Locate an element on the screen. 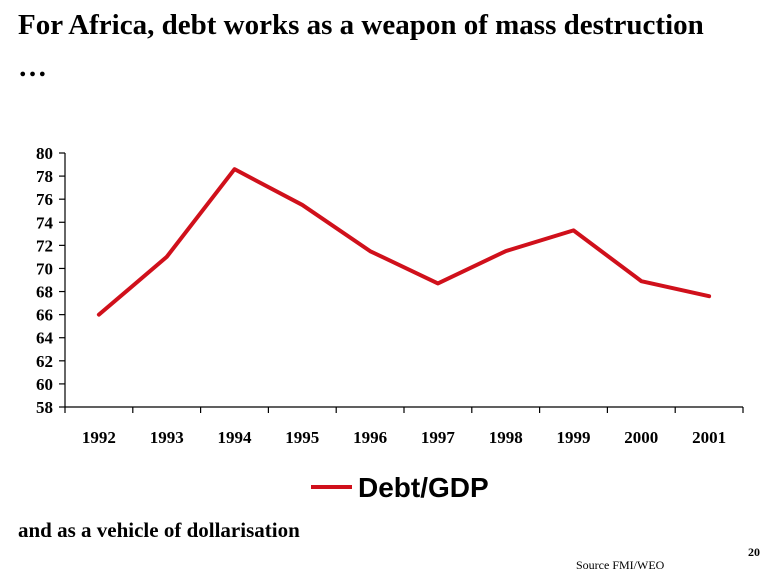 The image size is (768, 576). legend: Debt/GDP is located at coordinates (400, 487).